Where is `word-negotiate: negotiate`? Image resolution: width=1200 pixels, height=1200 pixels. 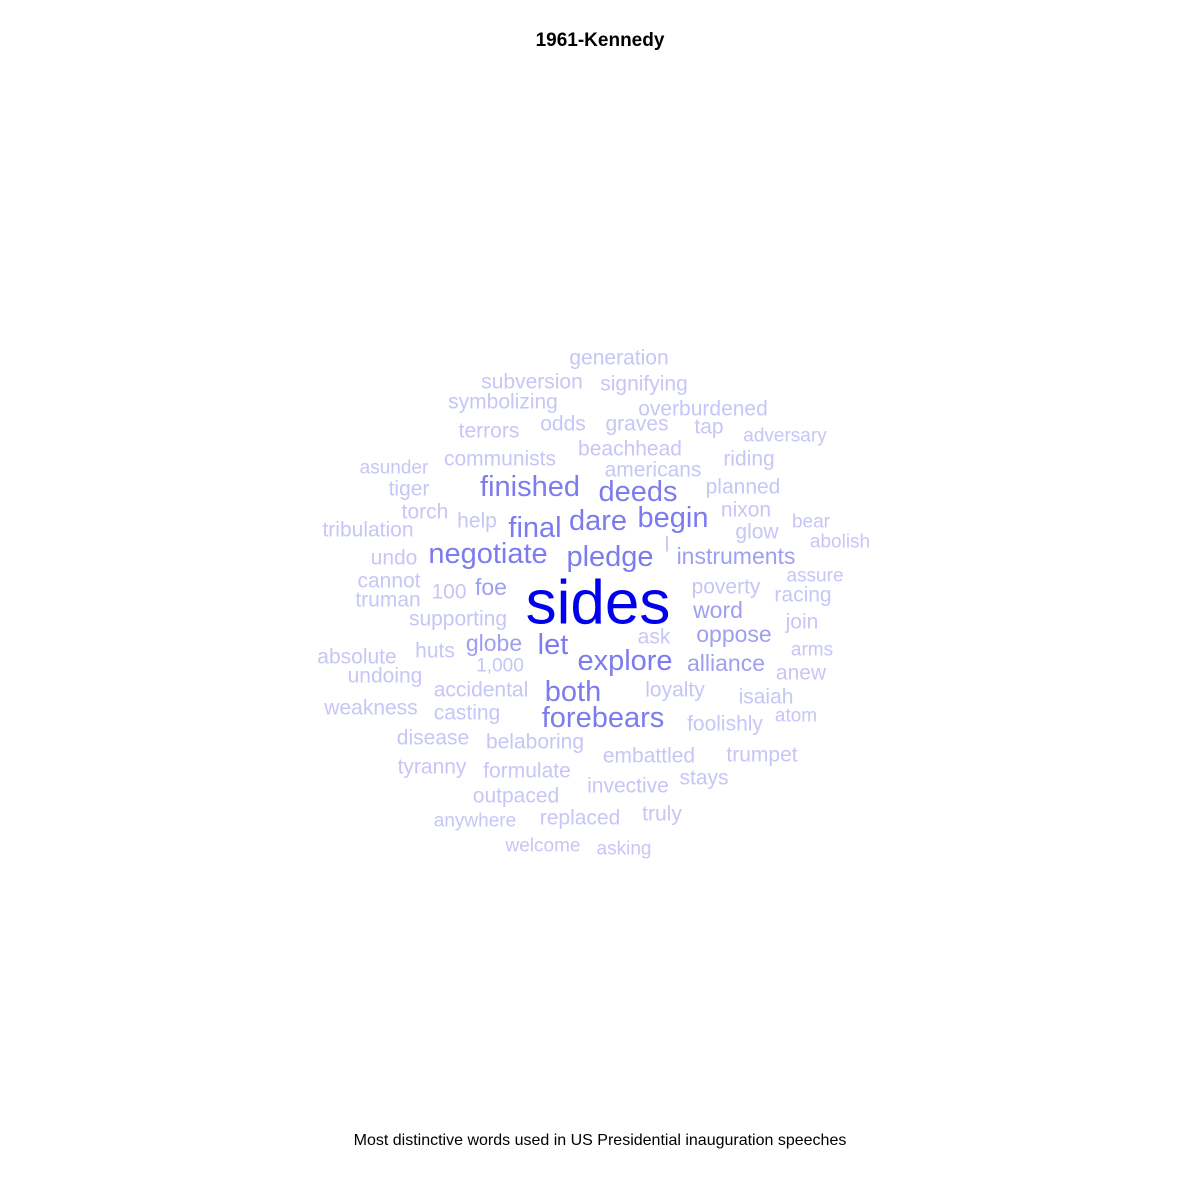 word-negotiate: negotiate is located at coordinates (487, 554).